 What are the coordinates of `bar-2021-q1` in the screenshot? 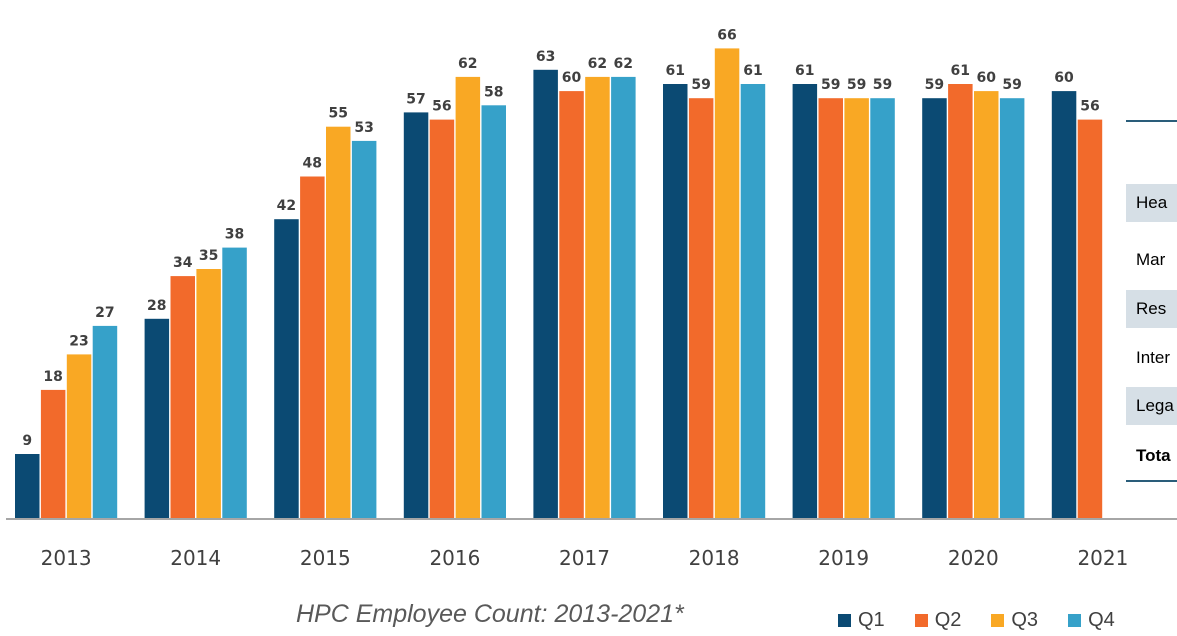 It's located at (1064, 304).